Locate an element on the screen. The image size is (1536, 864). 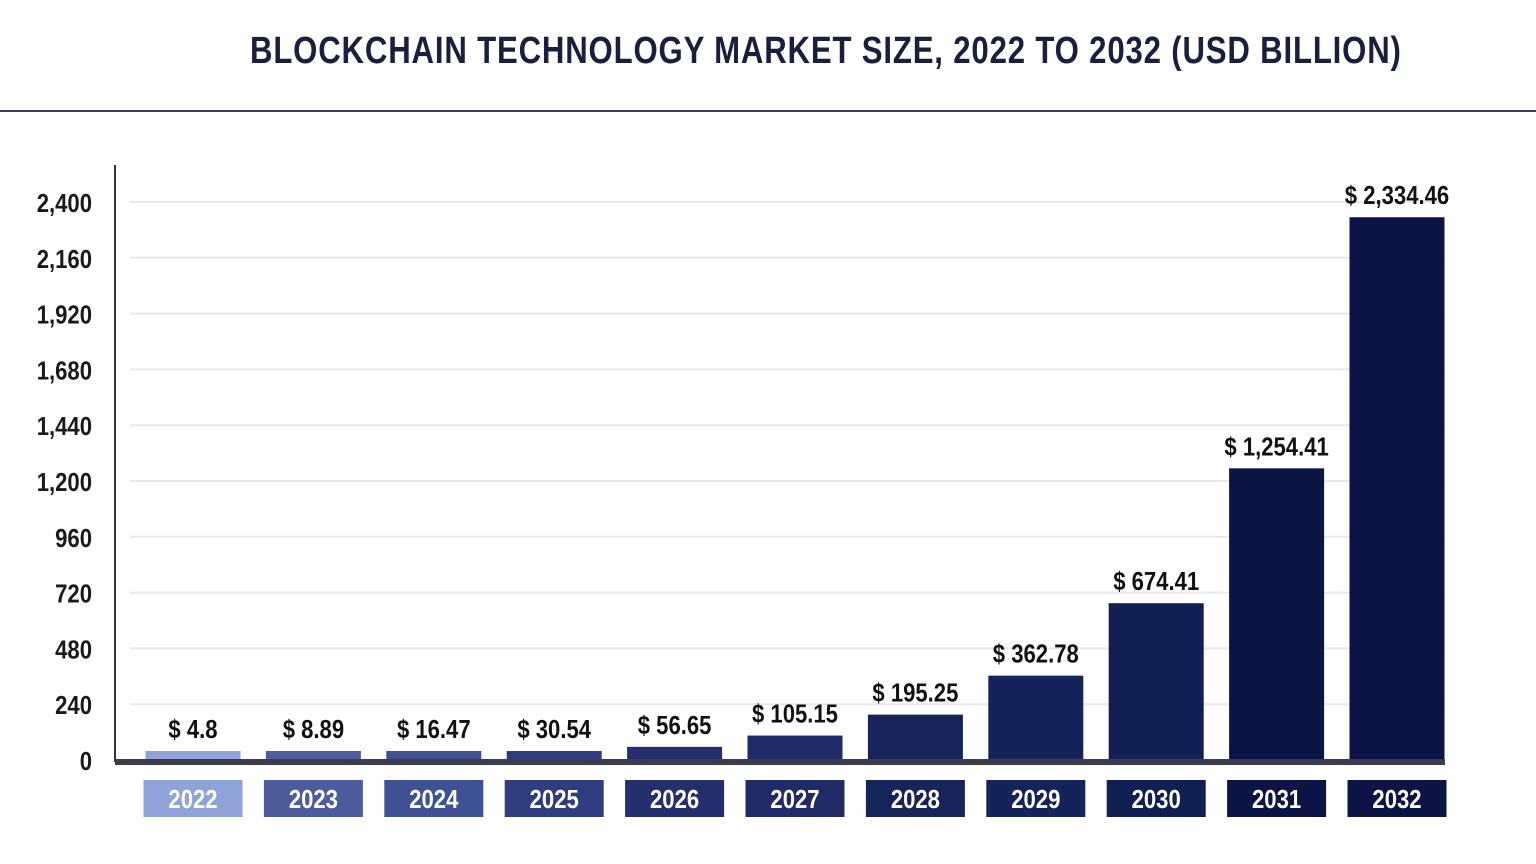
bar-2023 is located at coordinates (313, 755).